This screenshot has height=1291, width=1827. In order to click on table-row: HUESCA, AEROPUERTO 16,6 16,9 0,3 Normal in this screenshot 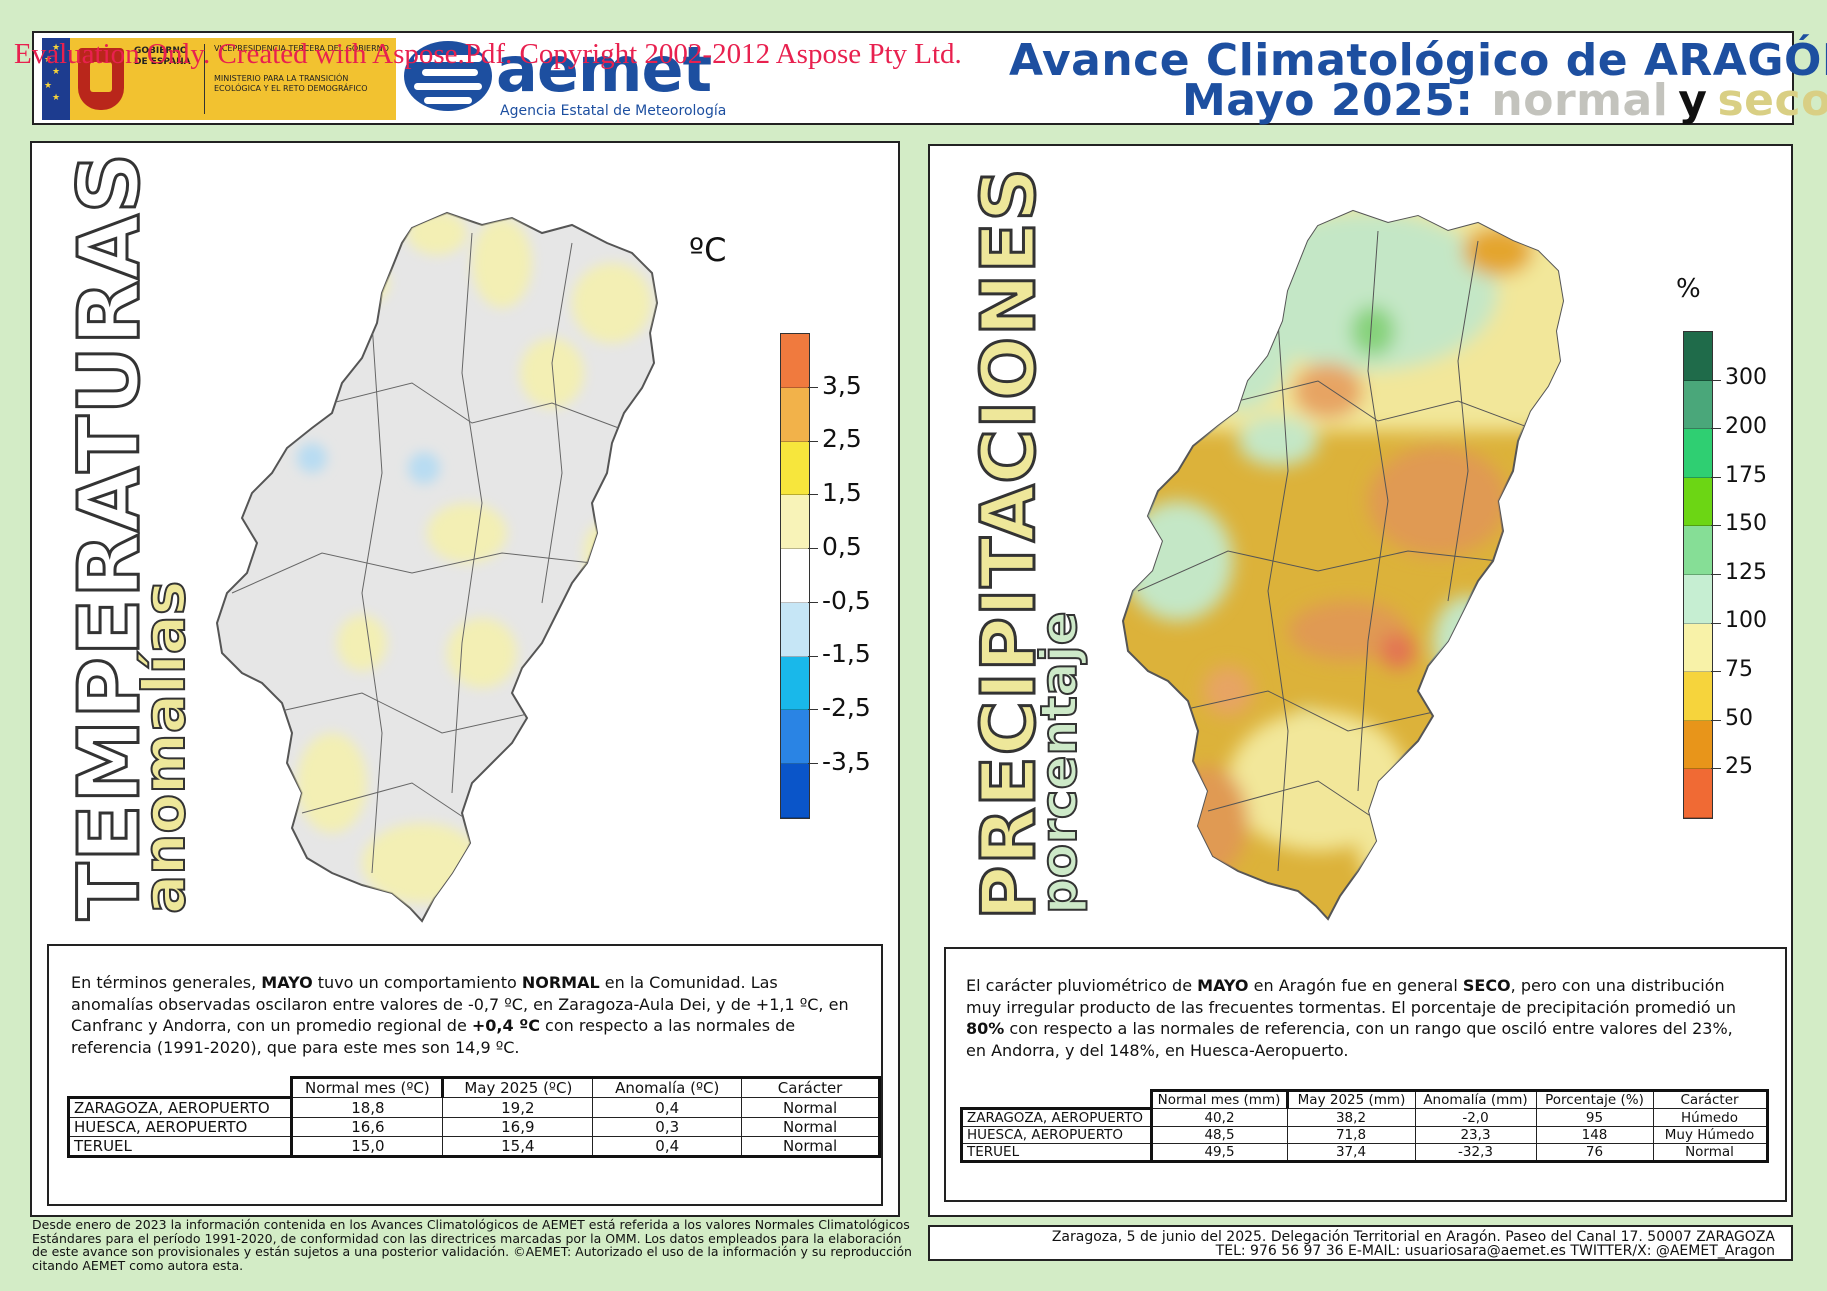, I will do `click(473, 1127)`.